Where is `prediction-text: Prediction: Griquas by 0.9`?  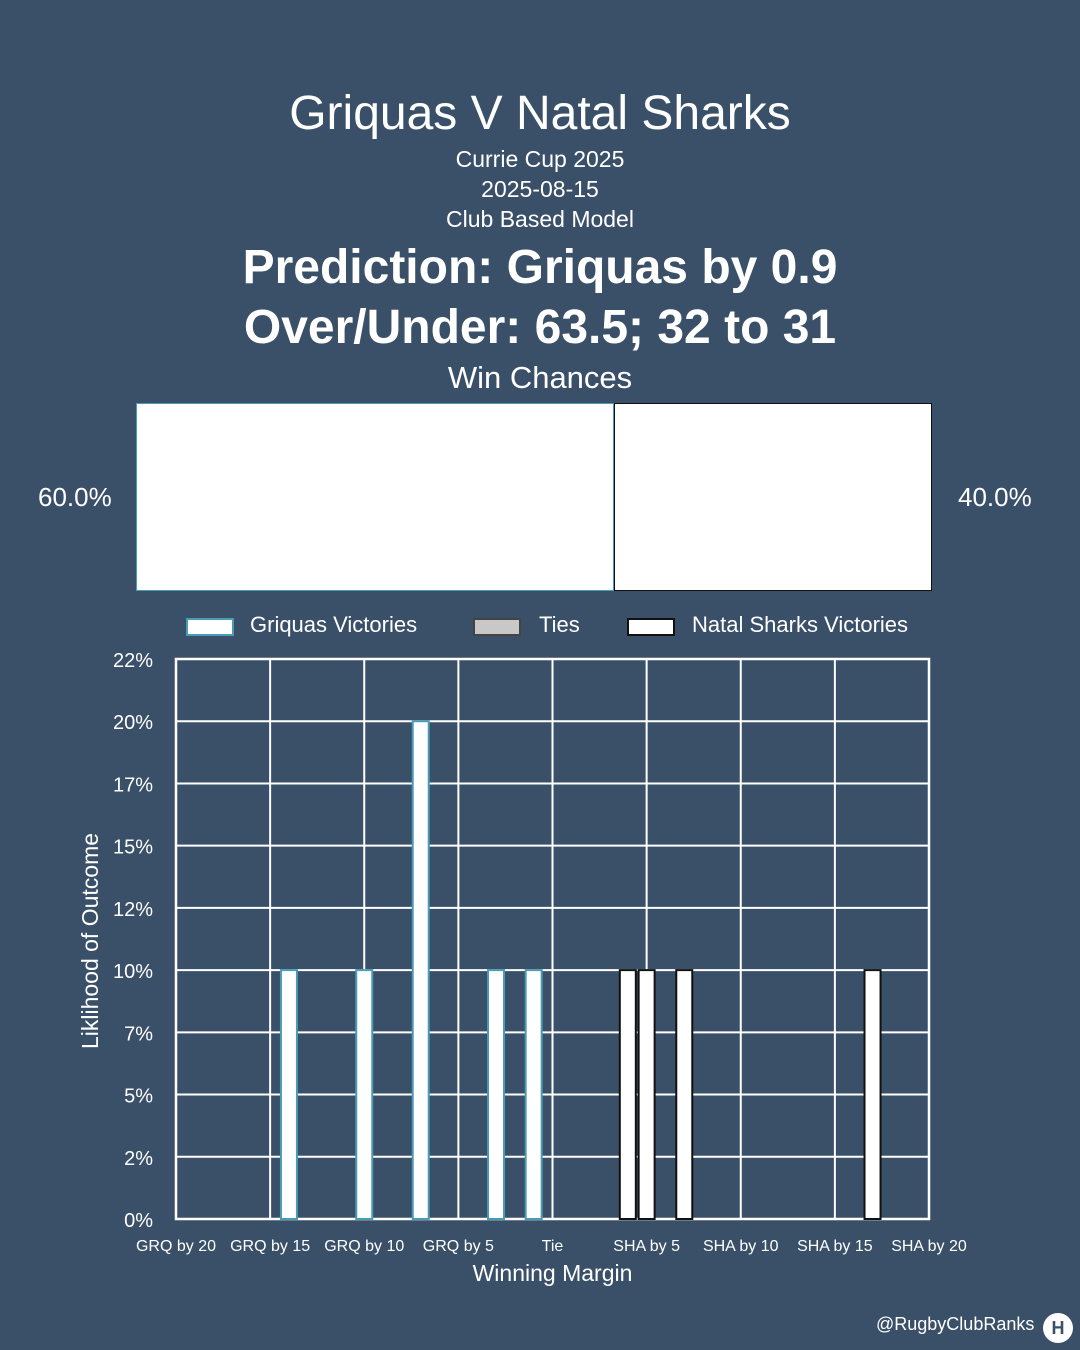
prediction-text: Prediction: Griquas by 0.9 is located at coordinates (540, 267).